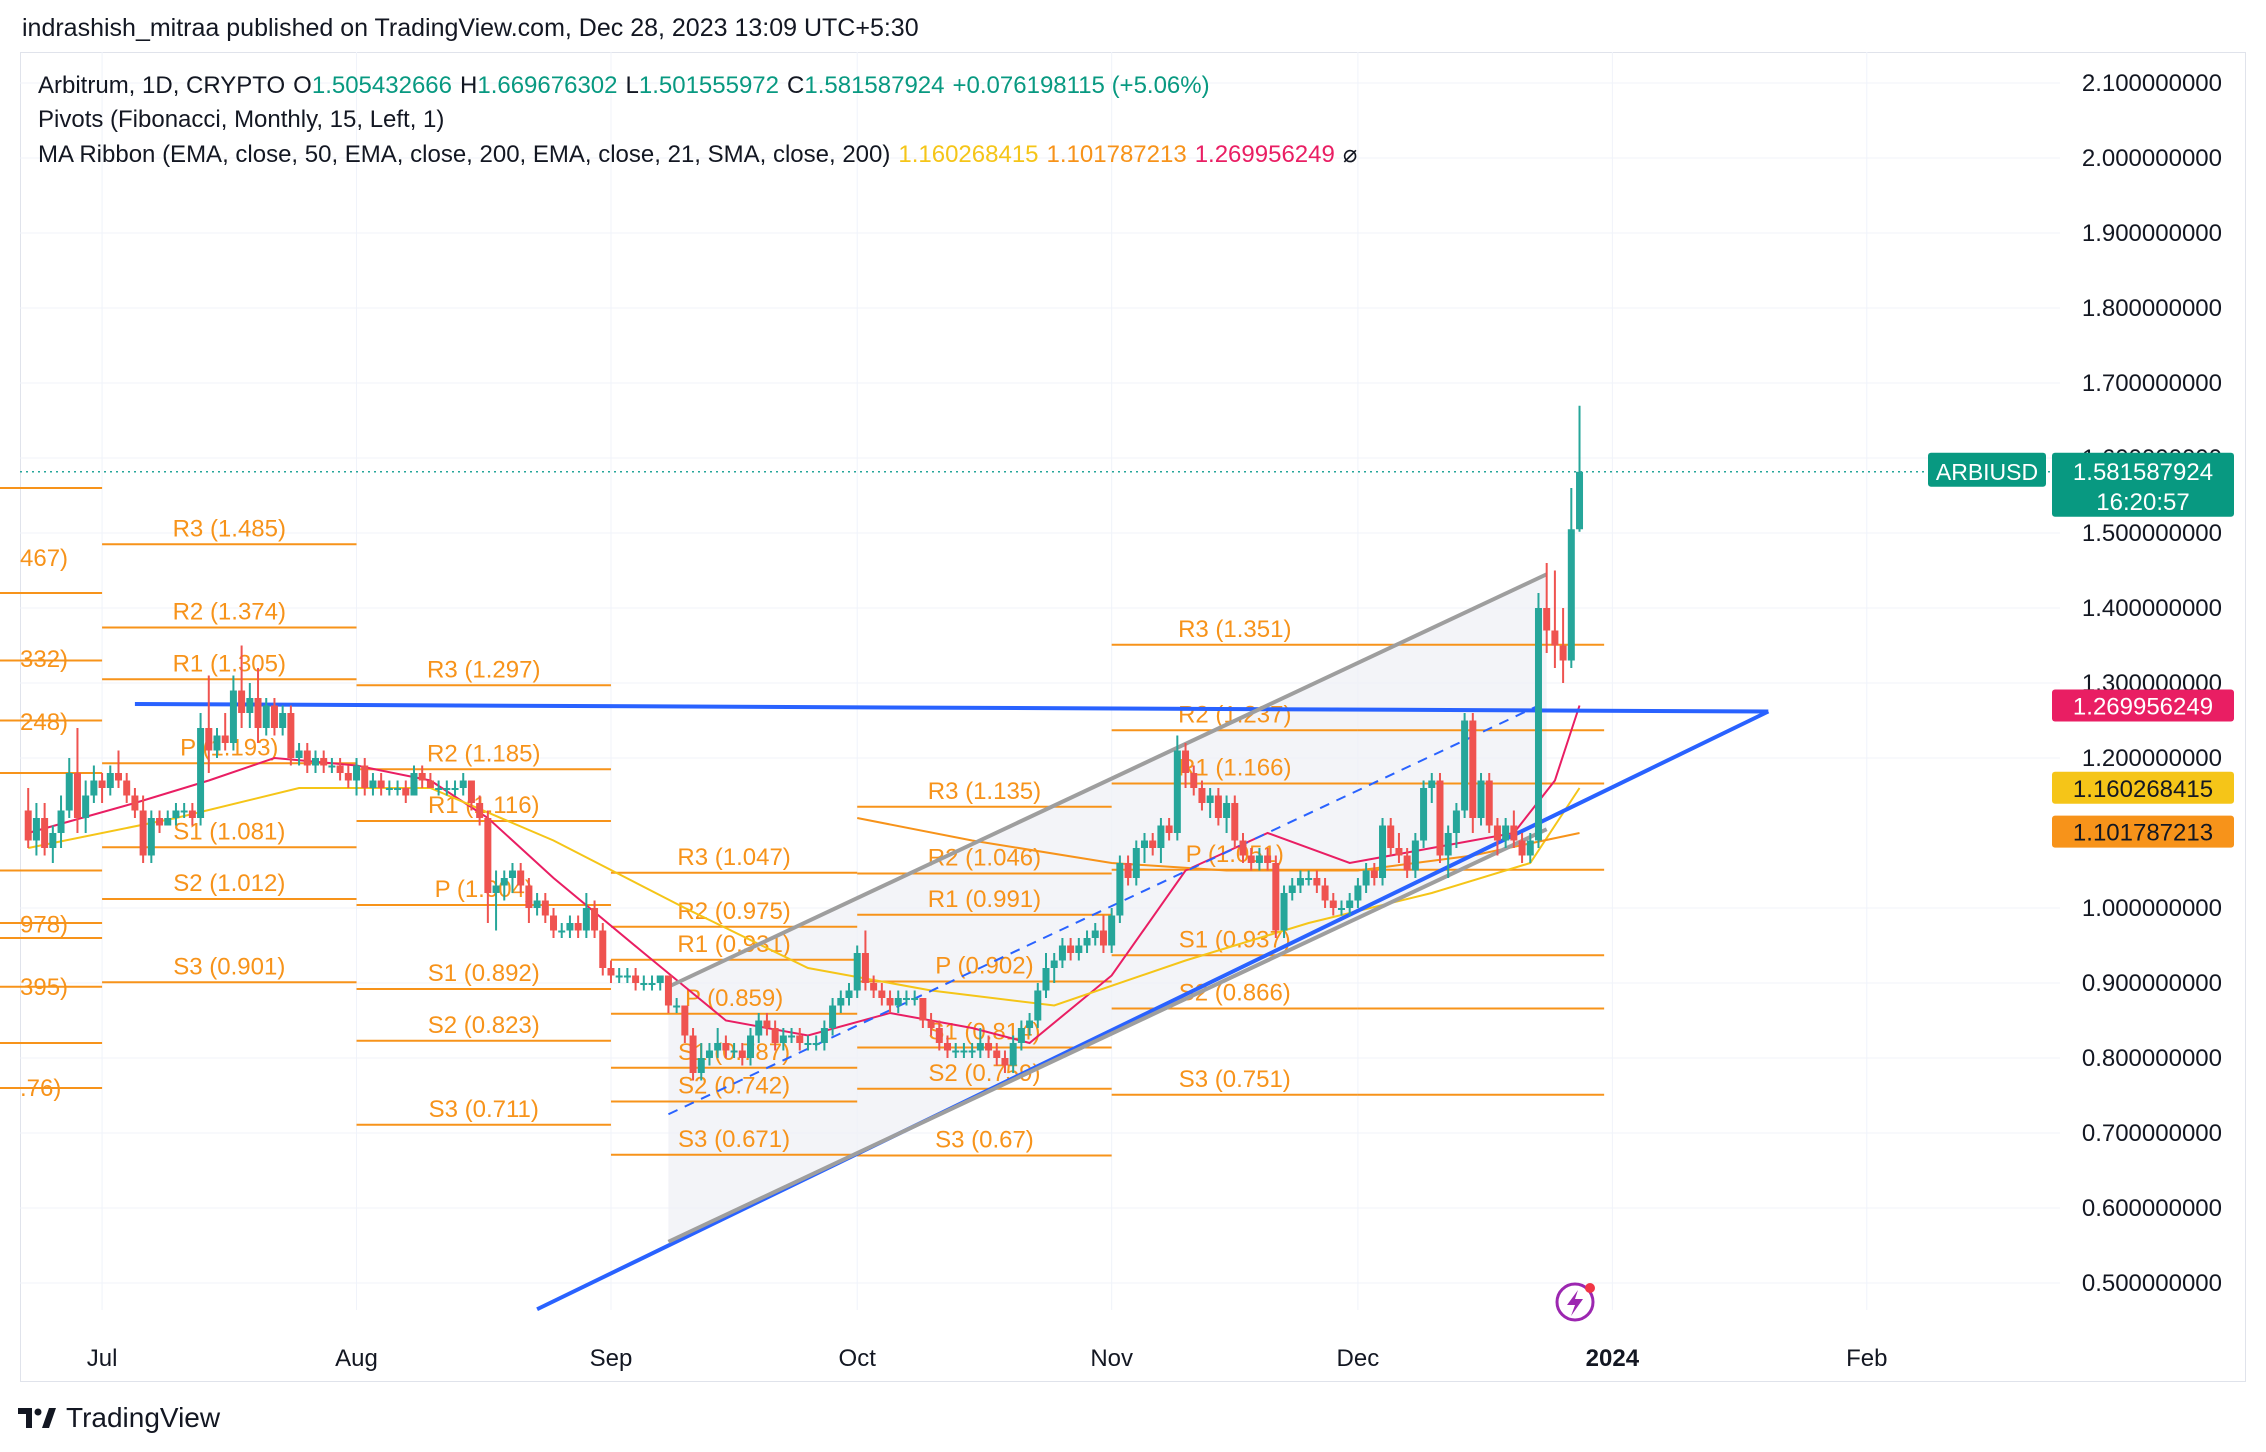 The image size is (2266, 1452). I want to click on trendline-channel-bottom, so click(1107, 1035).